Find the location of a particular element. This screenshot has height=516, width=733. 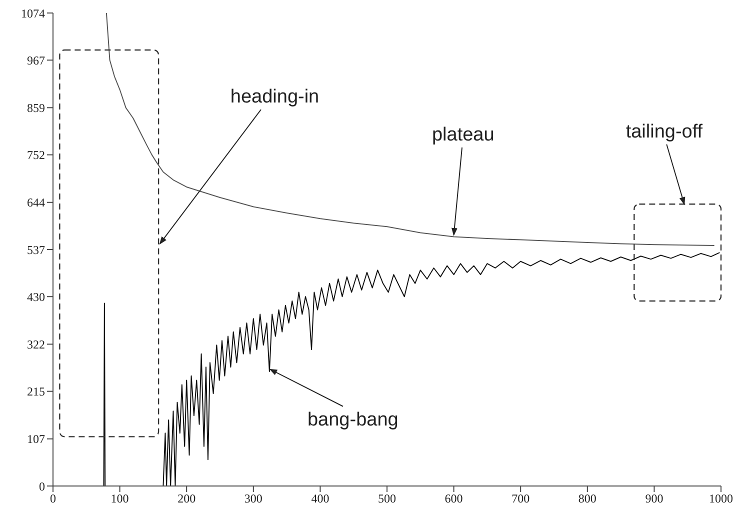

x-tick-label: 400 is located at coordinates (320, 499).